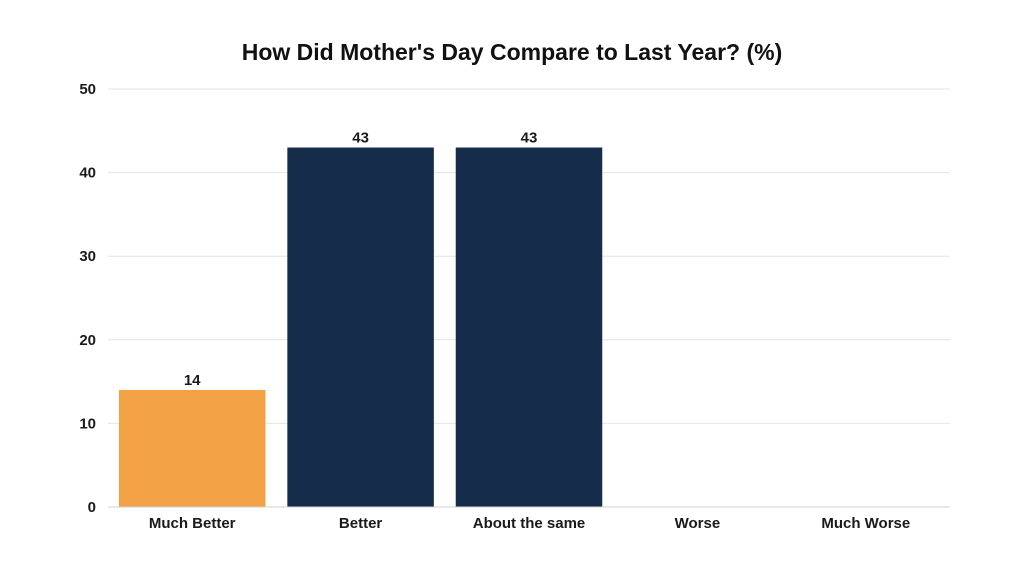 This screenshot has width=1024, height=576. What do you see at coordinates (87, 89) in the screenshot?
I see `y-tick-label: 50` at bounding box center [87, 89].